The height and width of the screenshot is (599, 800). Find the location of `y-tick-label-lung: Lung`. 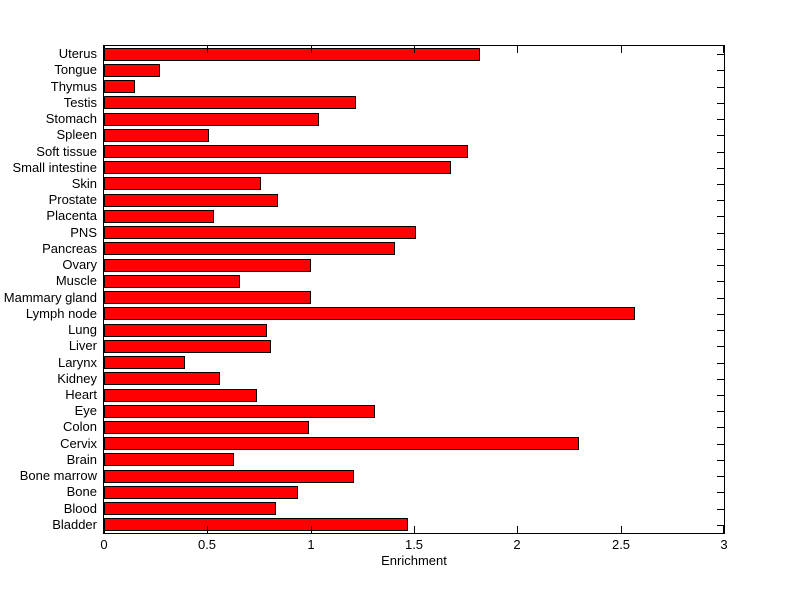

y-tick-label-lung: Lung is located at coordinates (82, 329).